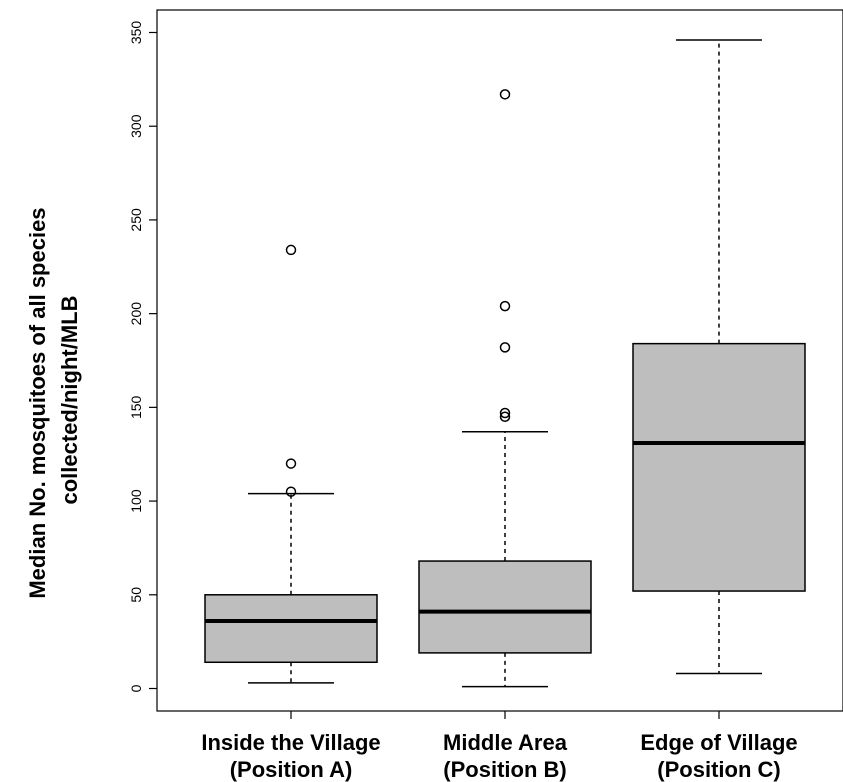 The height and width of the screenshot is (782, 843). I want to click on y-tick-label: 200, so click(136, 314).